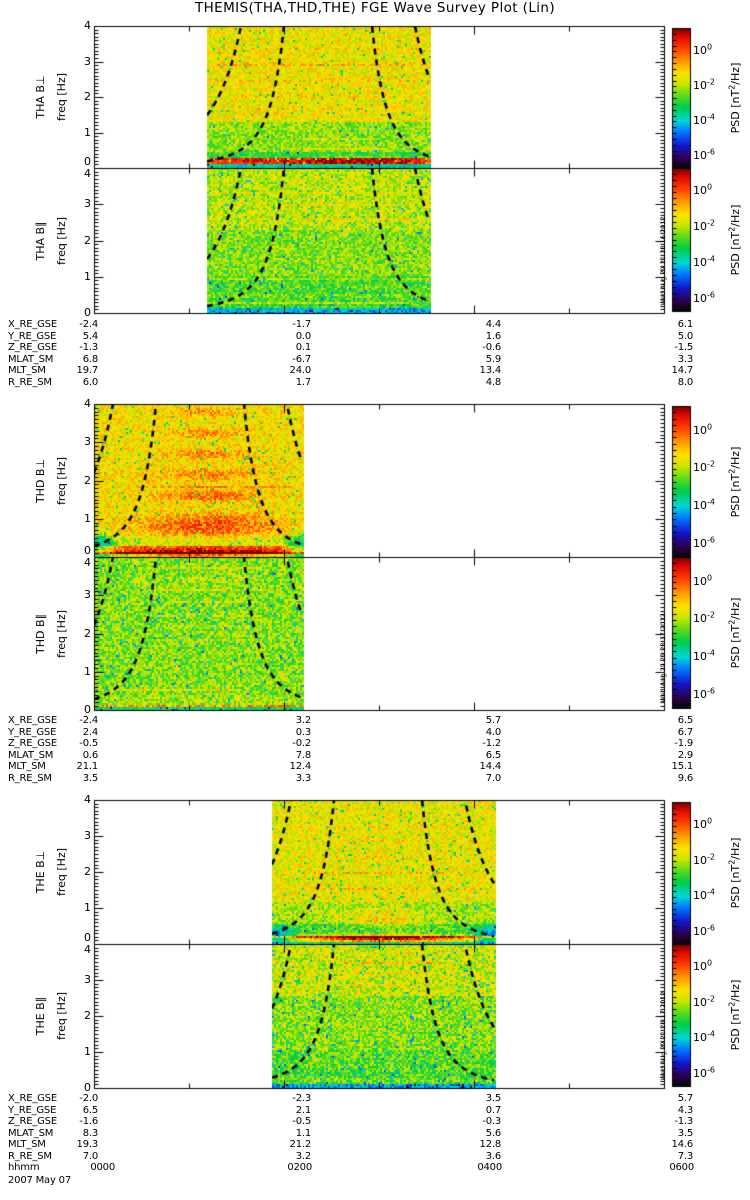 This screenshot has height=1200, width=750. What do you see at coordinates (30, 1133) in the screenshot?
I see `ephemeris-row-label: MLAT_SM` at bounding box center [30, 1133].